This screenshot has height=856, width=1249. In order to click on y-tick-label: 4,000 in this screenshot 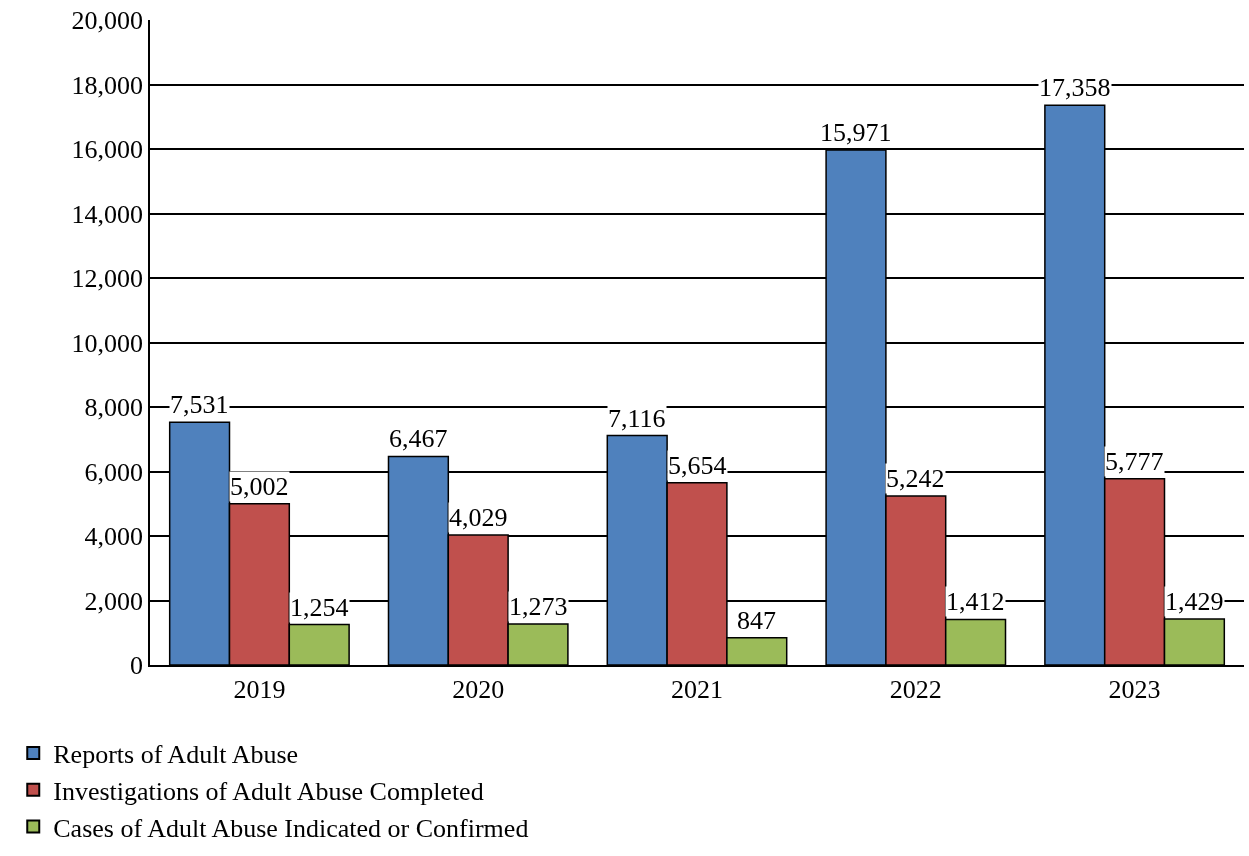, I will do `click(114, 537)`.